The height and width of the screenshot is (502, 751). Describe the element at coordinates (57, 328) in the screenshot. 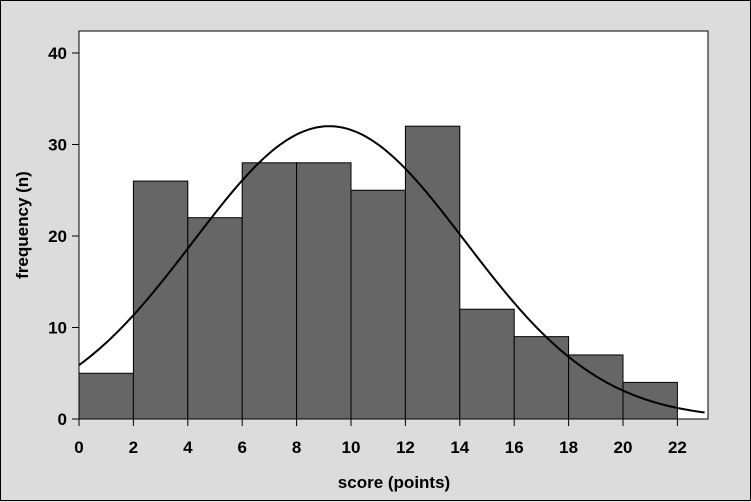

I see `y-tick-label: 10` at that location.